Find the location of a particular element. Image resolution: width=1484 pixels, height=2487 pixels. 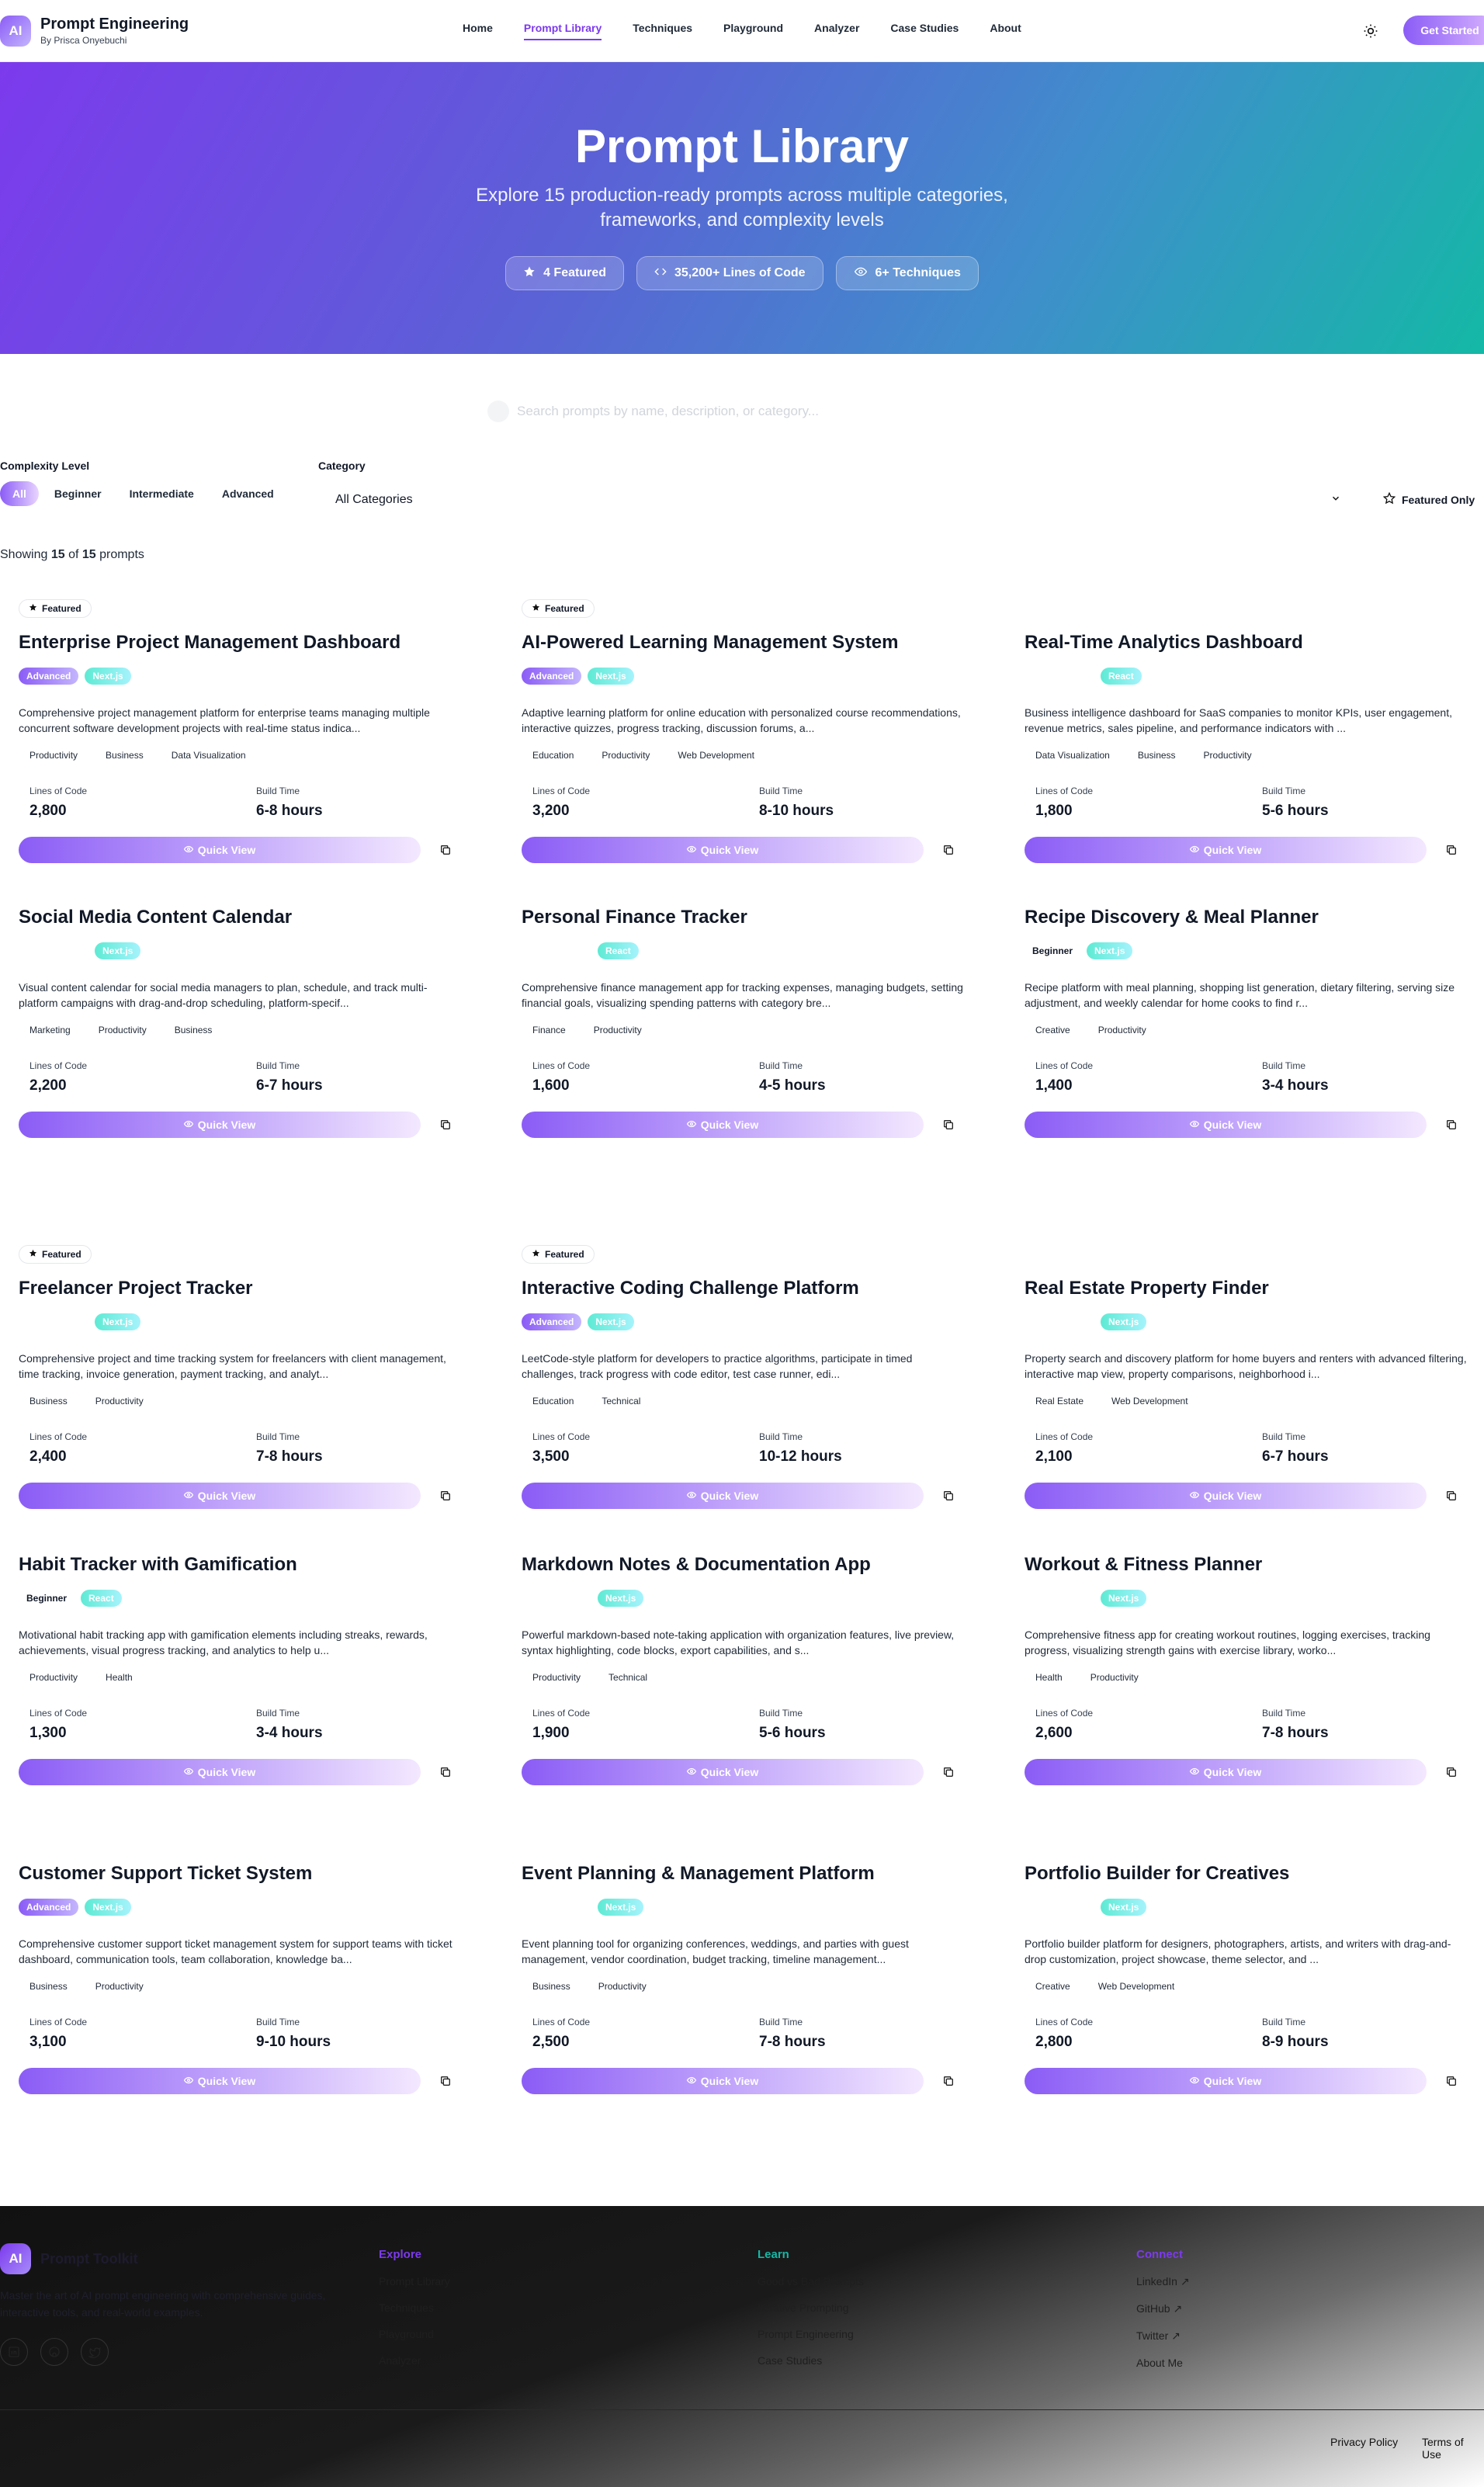

twitter-icon is located at coordinates (95, 2352).